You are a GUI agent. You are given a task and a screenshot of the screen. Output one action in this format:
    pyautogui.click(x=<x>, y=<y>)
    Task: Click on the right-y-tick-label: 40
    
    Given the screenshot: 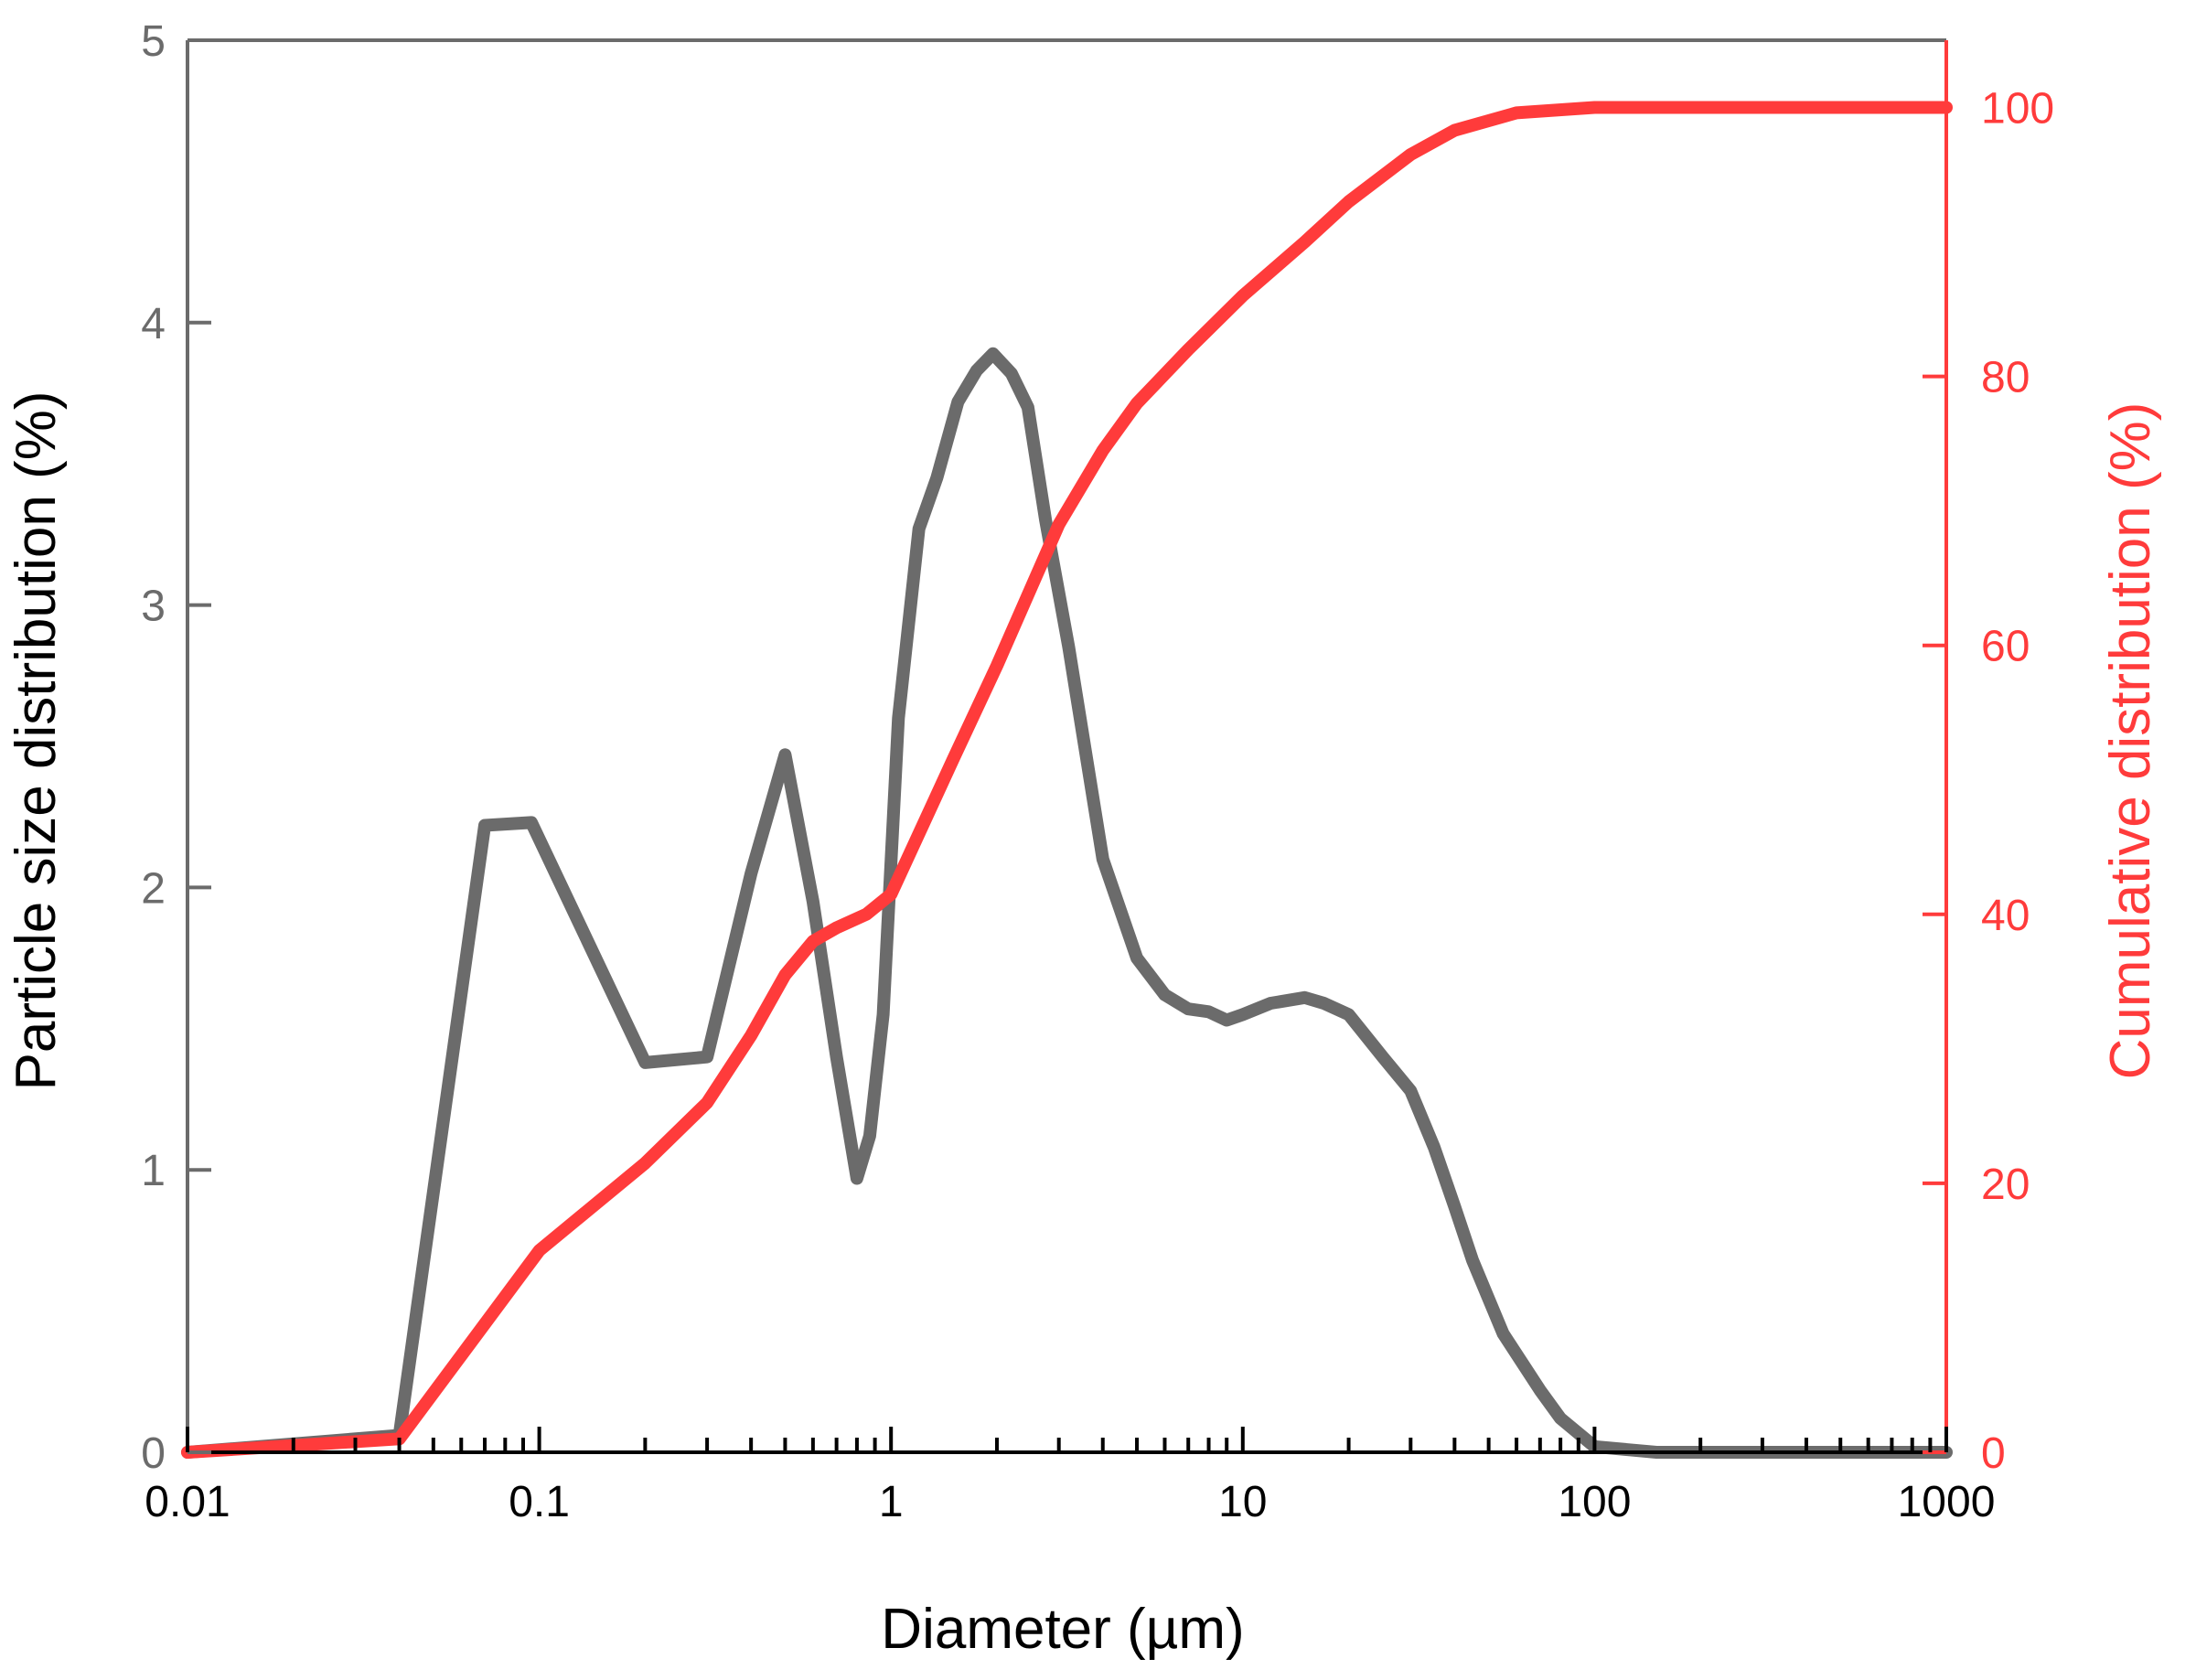 What is the action you would take?
    pyautogui.click(x=2005, y=916)
    